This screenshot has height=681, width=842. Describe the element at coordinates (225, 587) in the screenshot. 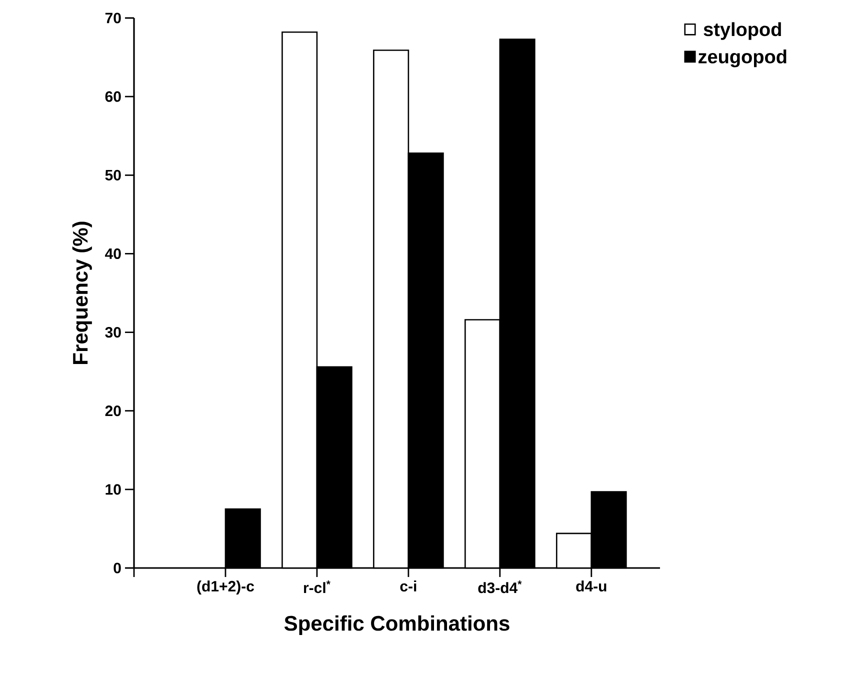

I see `x-tick-label: (d1+2)-c` at that location.